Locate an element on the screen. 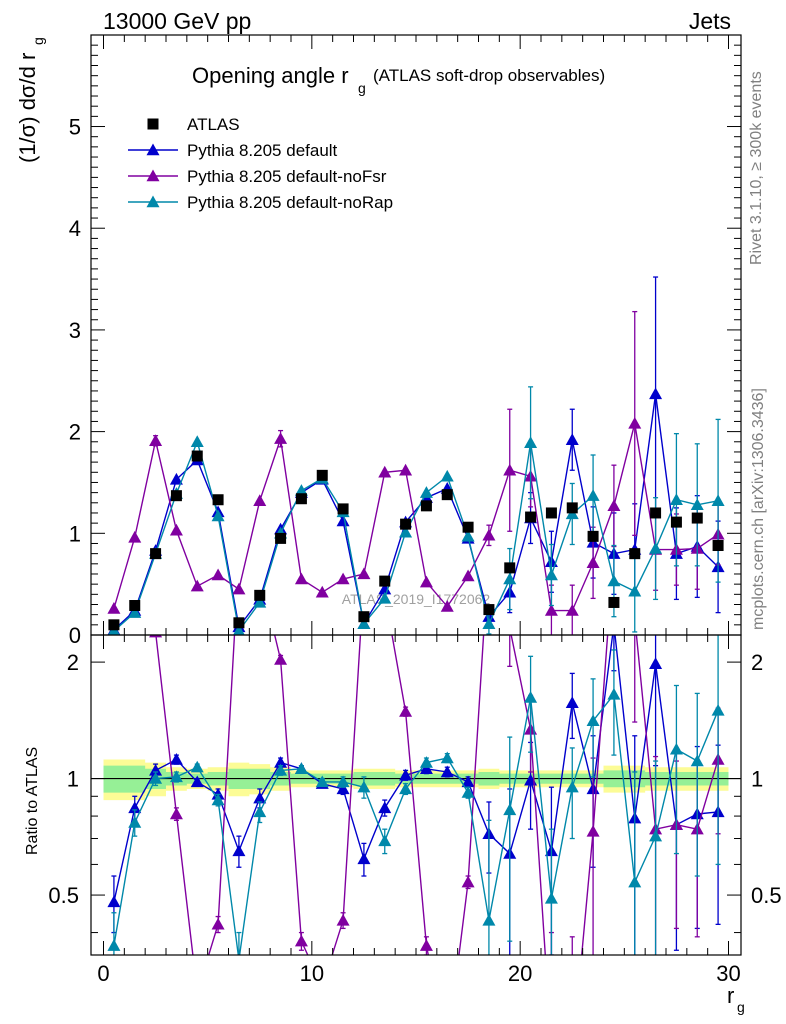  main-title-text: Opening angle r is located at coordinates (270, 75).